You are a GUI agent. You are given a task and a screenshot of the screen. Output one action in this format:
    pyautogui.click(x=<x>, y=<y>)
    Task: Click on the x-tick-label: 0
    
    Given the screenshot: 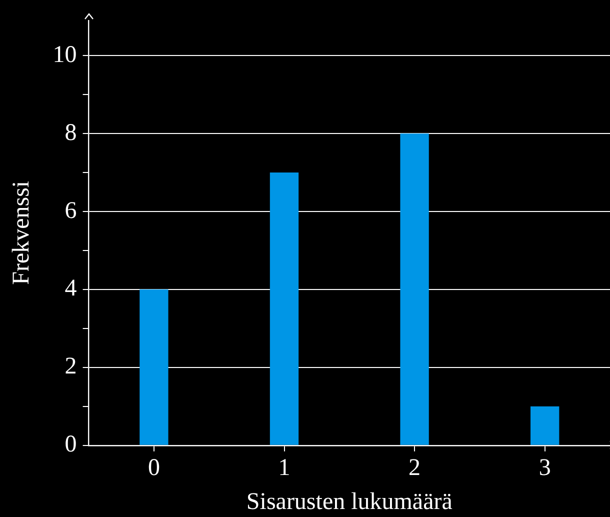 What is the action you would take?
    pyautogui.click(x=154, y=468)
    